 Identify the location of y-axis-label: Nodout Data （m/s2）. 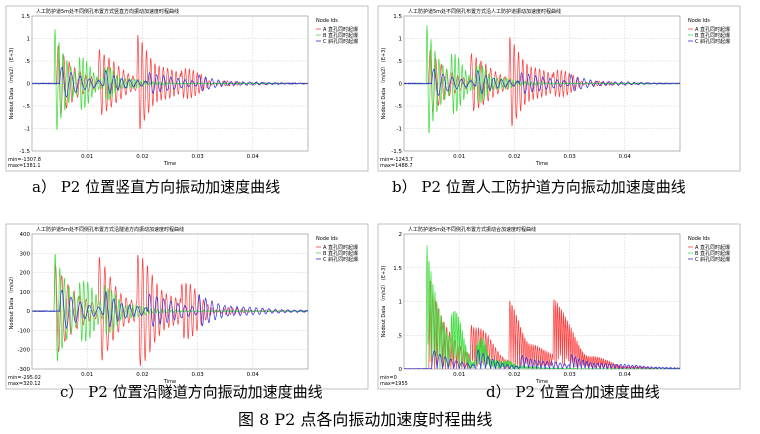
(12, 302).